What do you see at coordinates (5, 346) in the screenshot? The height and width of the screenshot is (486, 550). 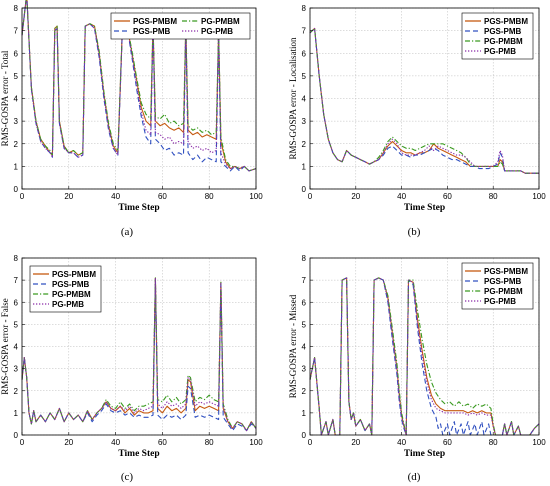 I see `y-axis-label: RMS-GOSPA error - False` at bounding box center [5, 346].